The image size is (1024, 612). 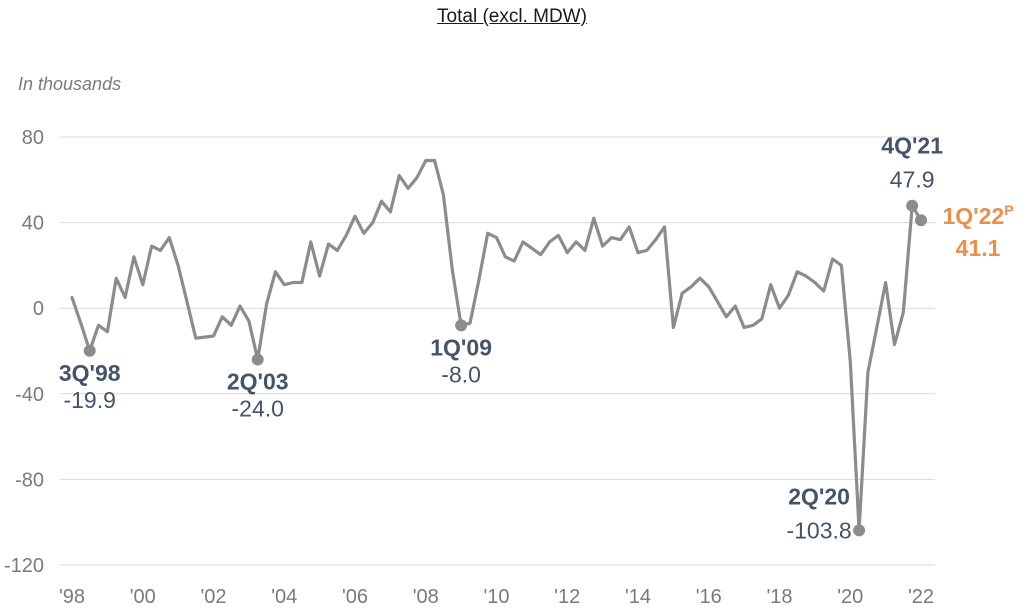 I want to click on x-tick-label: '16, so click(x=709, y=597).